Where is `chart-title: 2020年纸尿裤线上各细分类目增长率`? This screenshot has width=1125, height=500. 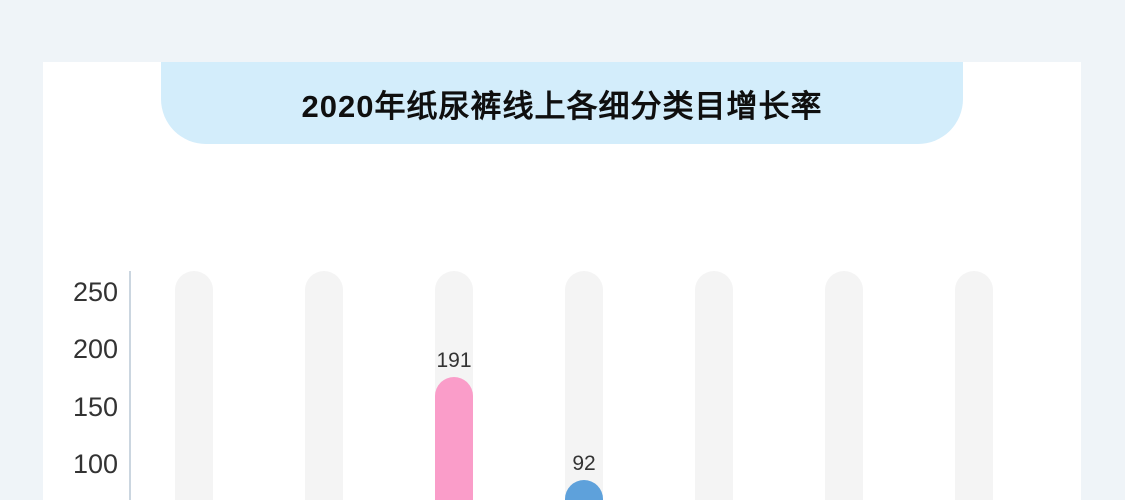 chart-title: 2020年纸尿裤线上各细分类目增长率 is located at coordinates (562, 106).